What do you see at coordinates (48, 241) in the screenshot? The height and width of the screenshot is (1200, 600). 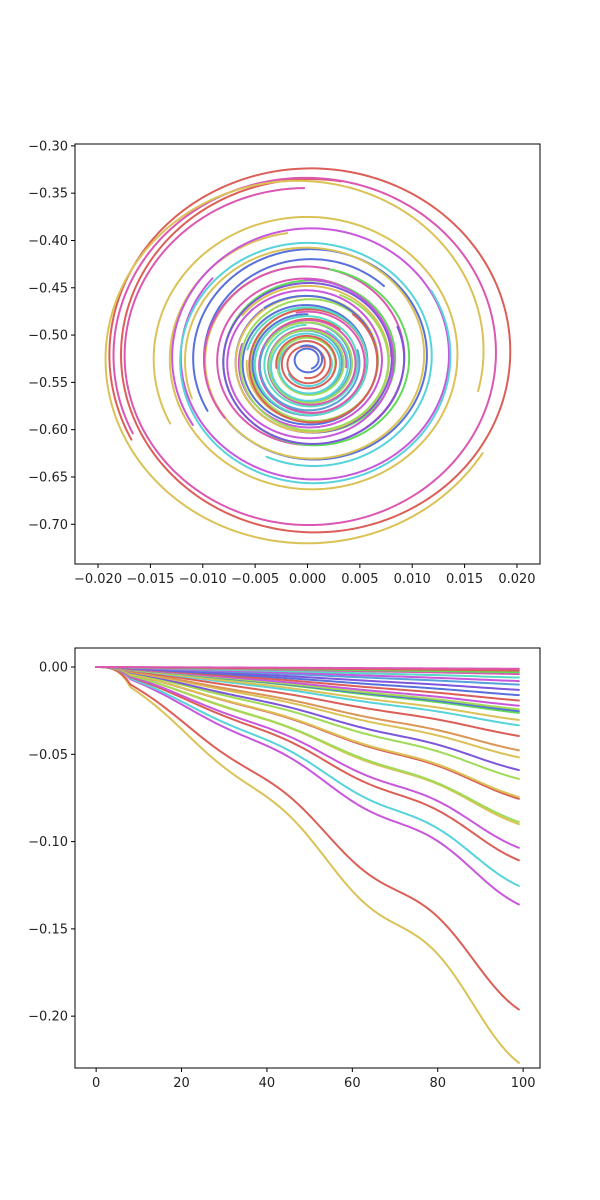 I see `spiral-y-tick-label: −0.40` at bounding box center [48, 241].